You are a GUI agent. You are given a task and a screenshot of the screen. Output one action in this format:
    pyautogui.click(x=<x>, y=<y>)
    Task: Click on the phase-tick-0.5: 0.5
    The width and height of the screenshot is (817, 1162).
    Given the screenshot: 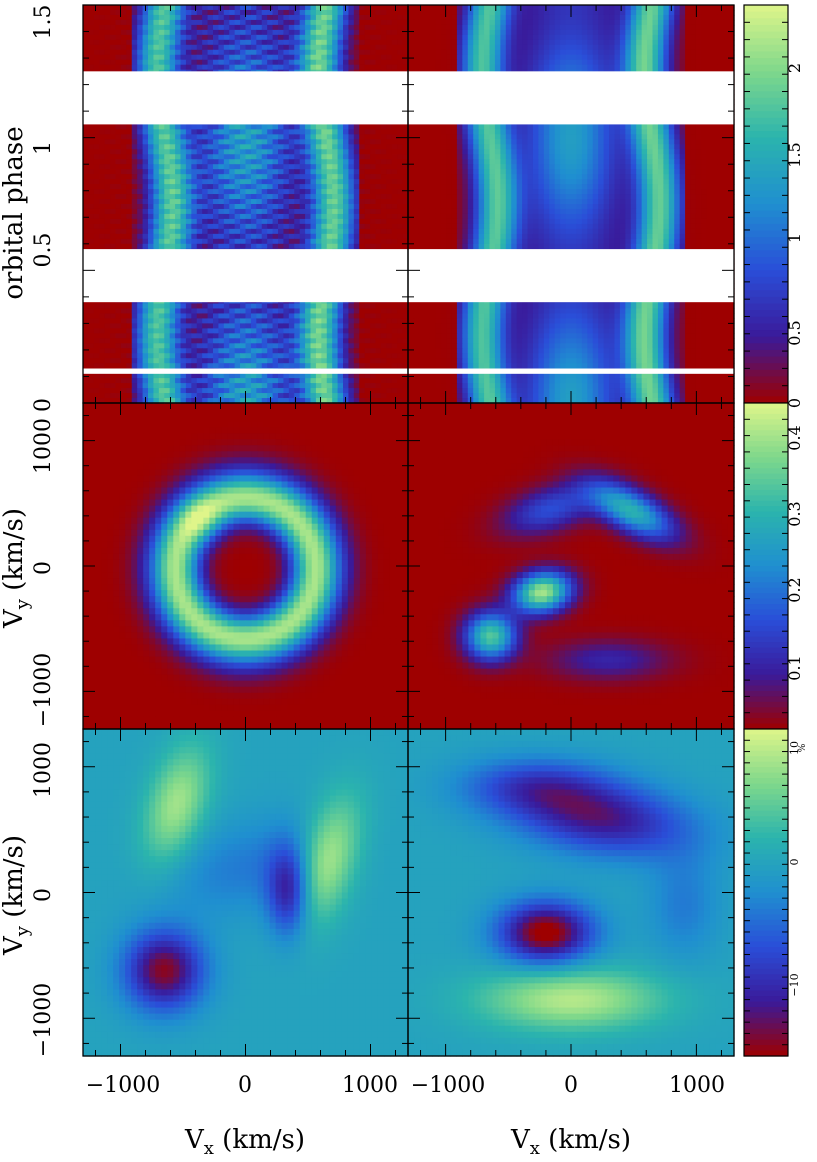 What is the action you would take?
    pyautogui.click(x=43, y=250)
    